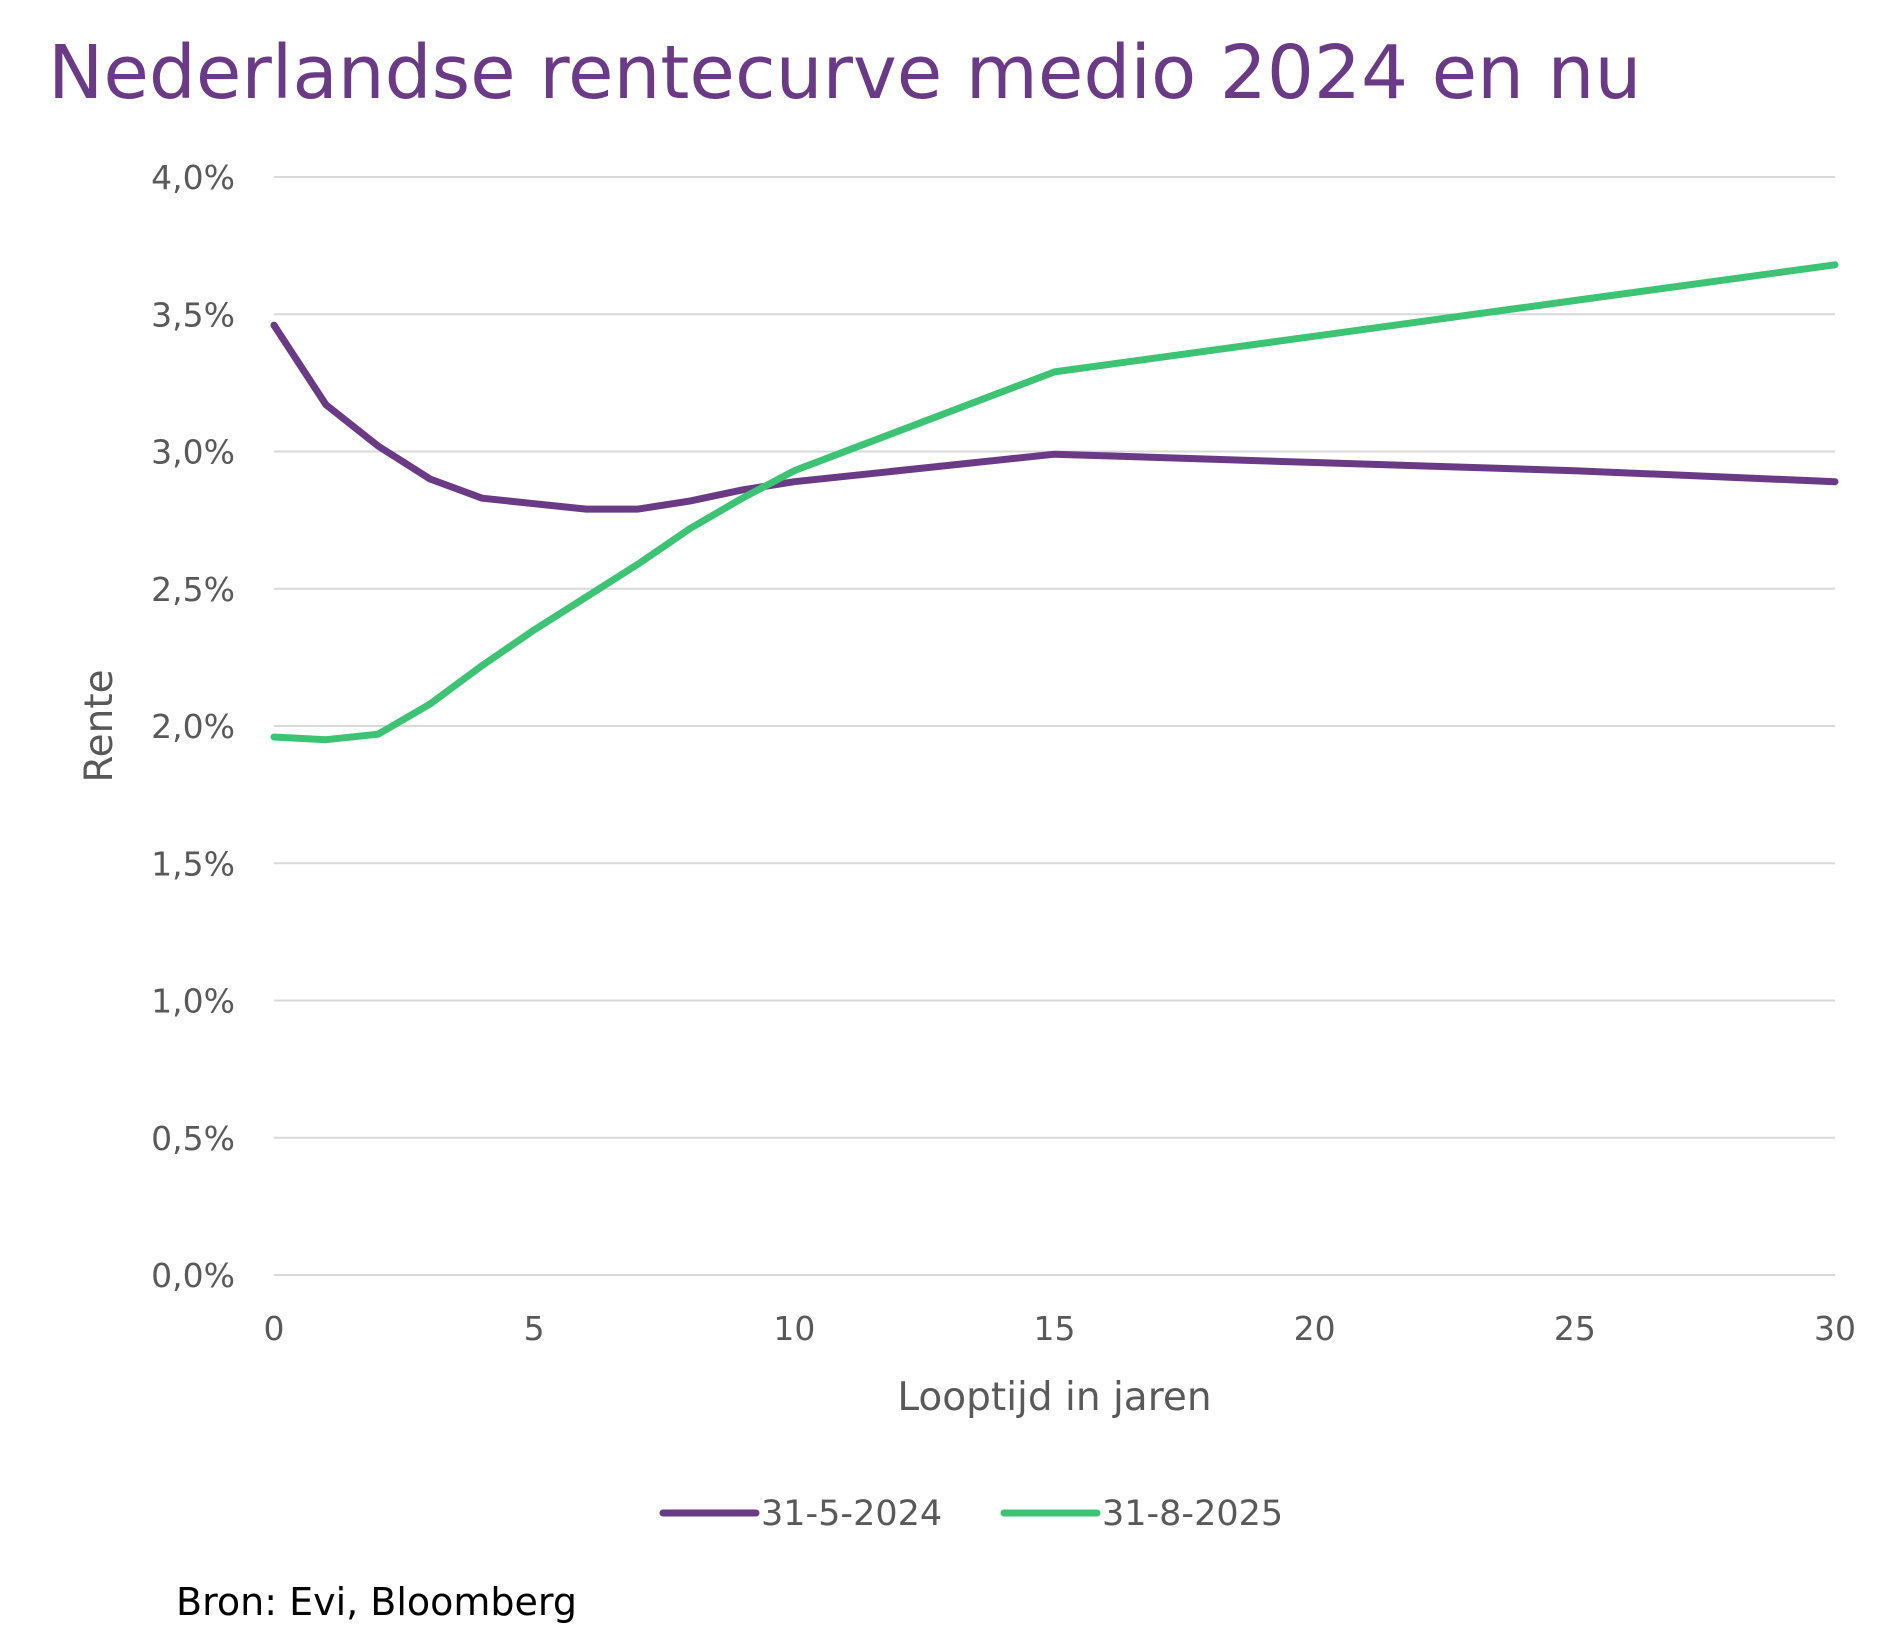 This screenshot has height=1652, width=1879. What do you see at coordinates (193, 863) in the screenshot?
I see `y-tick-label: 1,5%` at bounding box center [193, 863].